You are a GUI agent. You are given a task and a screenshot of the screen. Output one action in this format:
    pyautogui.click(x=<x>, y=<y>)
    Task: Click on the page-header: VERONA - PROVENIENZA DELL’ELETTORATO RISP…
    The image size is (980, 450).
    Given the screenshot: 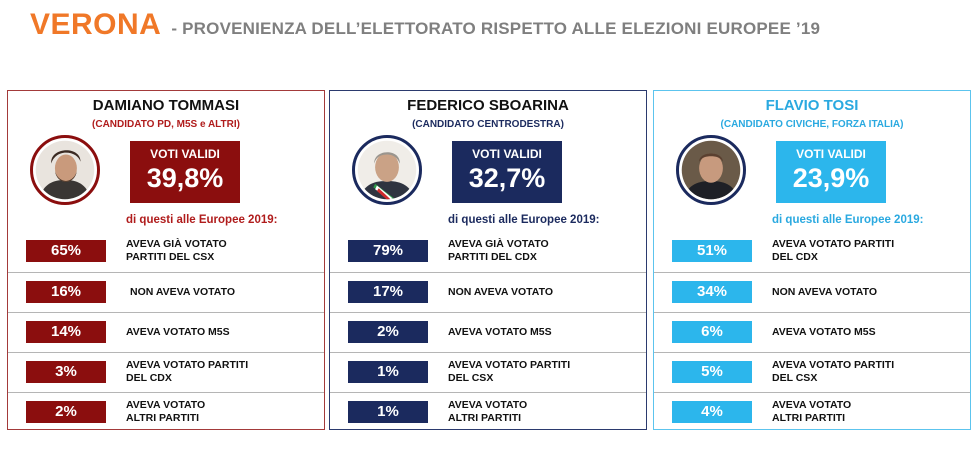 What is the action you would take?
    pyautogui.click(x=425, y=25)
    